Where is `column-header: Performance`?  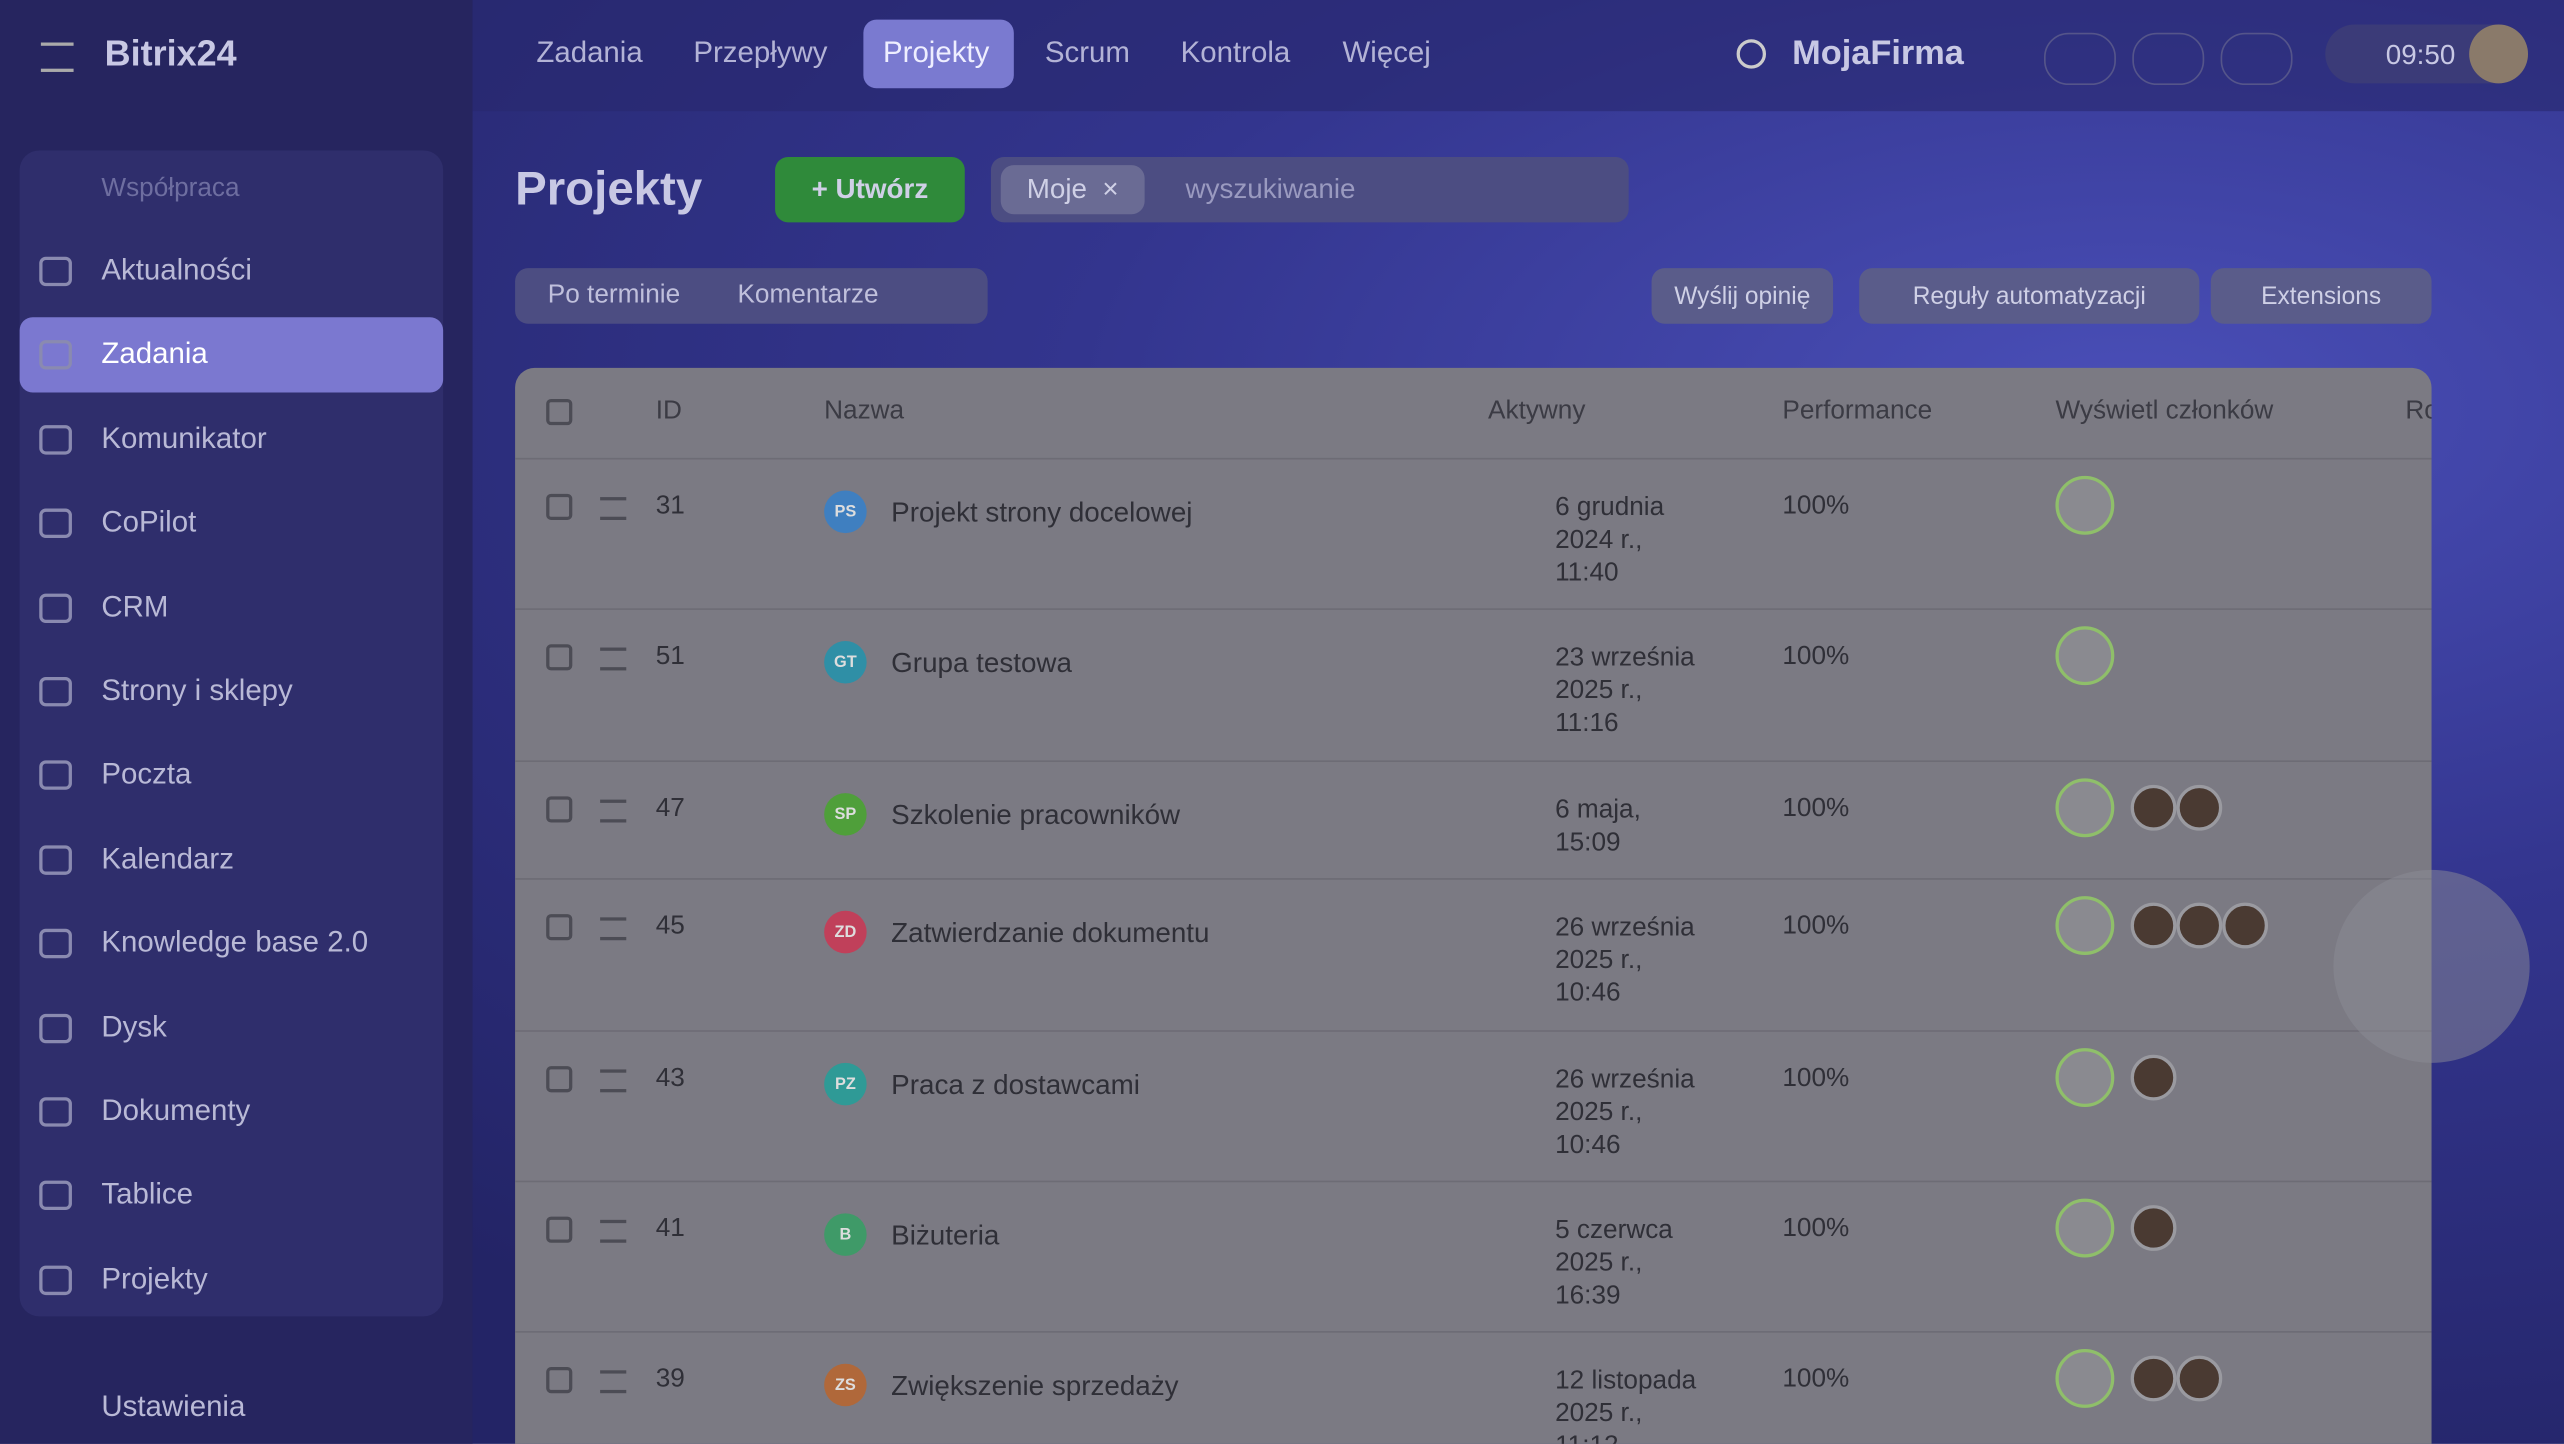
column-header: Performance is located at coordinates (1857, 411).